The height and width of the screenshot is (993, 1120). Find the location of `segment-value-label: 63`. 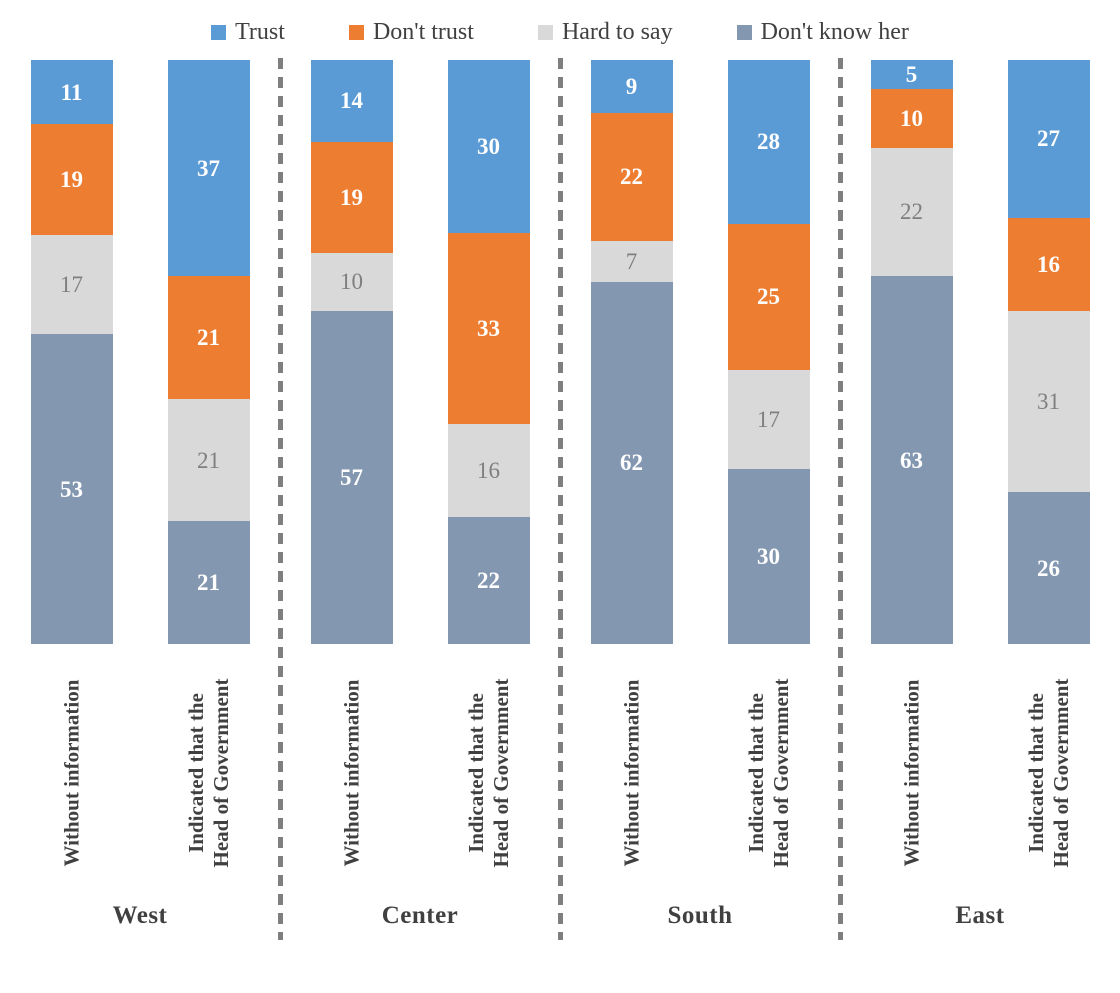

segment-value-label: 63 is located at coordinates (911, 460).